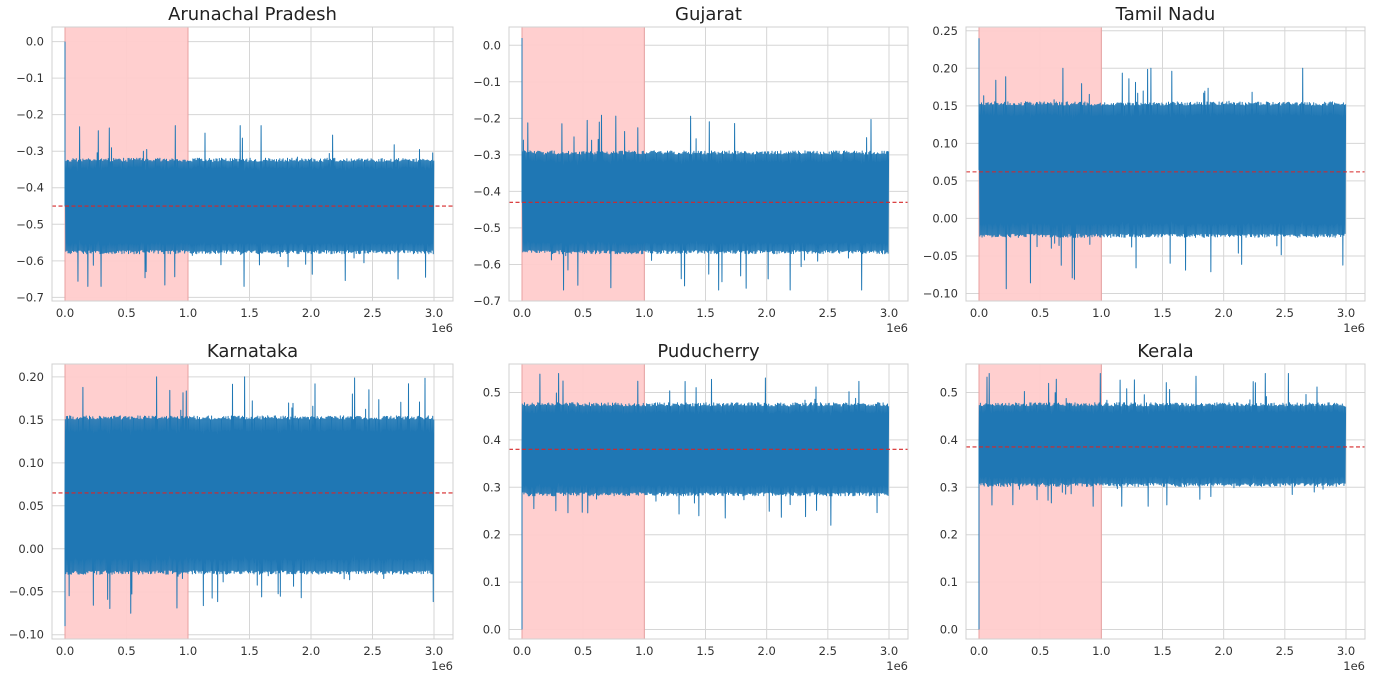 The height and width of the screenshot is (674, 1387). What do you see at coordinates (252, 14) in the screenshot?
I see `chart-title: Arunachal Pradesh` at bounding box center [252, 14].